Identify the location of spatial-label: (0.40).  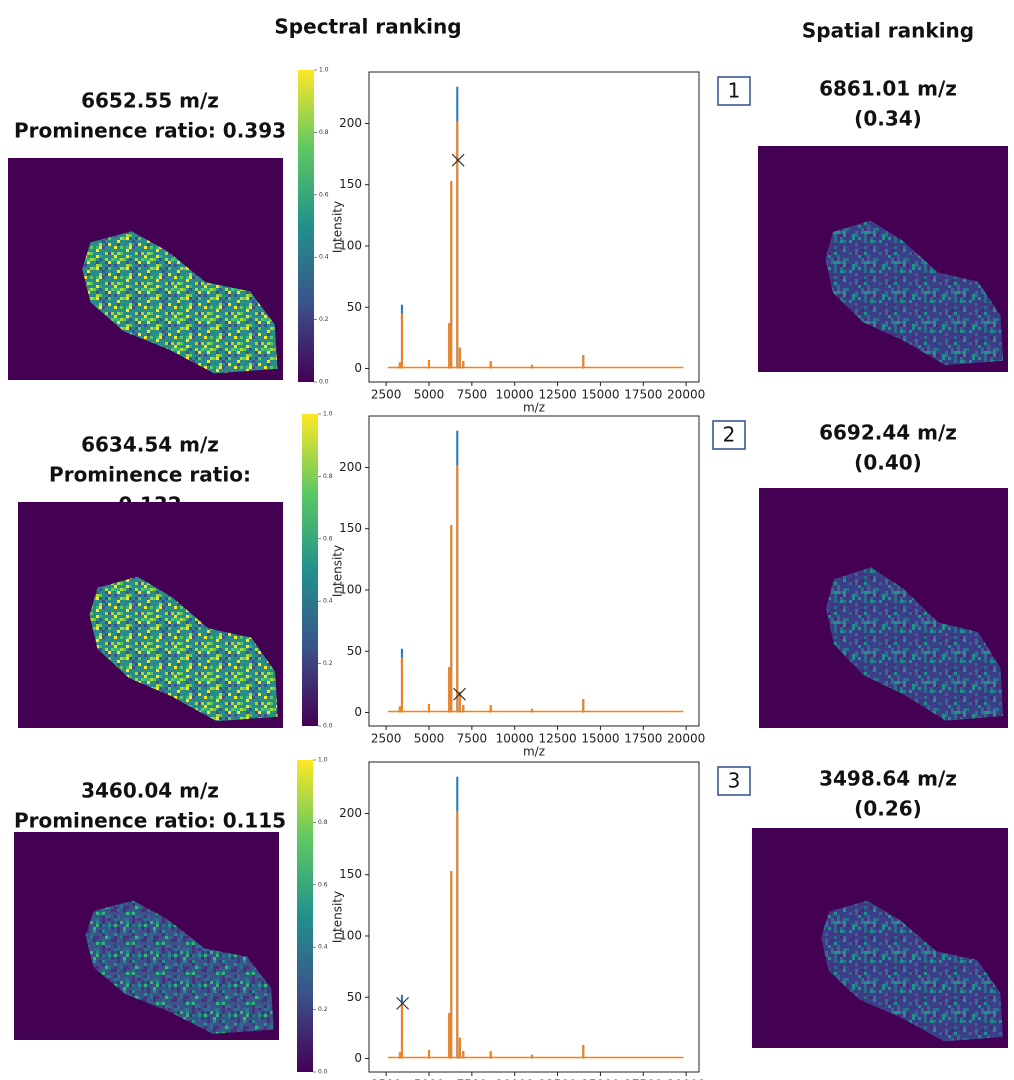
(888, 463).